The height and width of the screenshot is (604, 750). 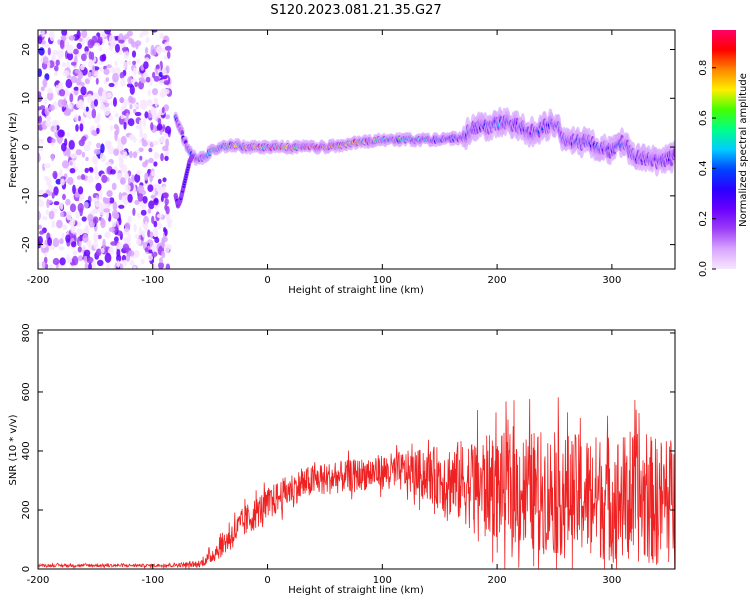 I want to click on snr-x-label: Height of straight line (km), so click(x=356, y=590).